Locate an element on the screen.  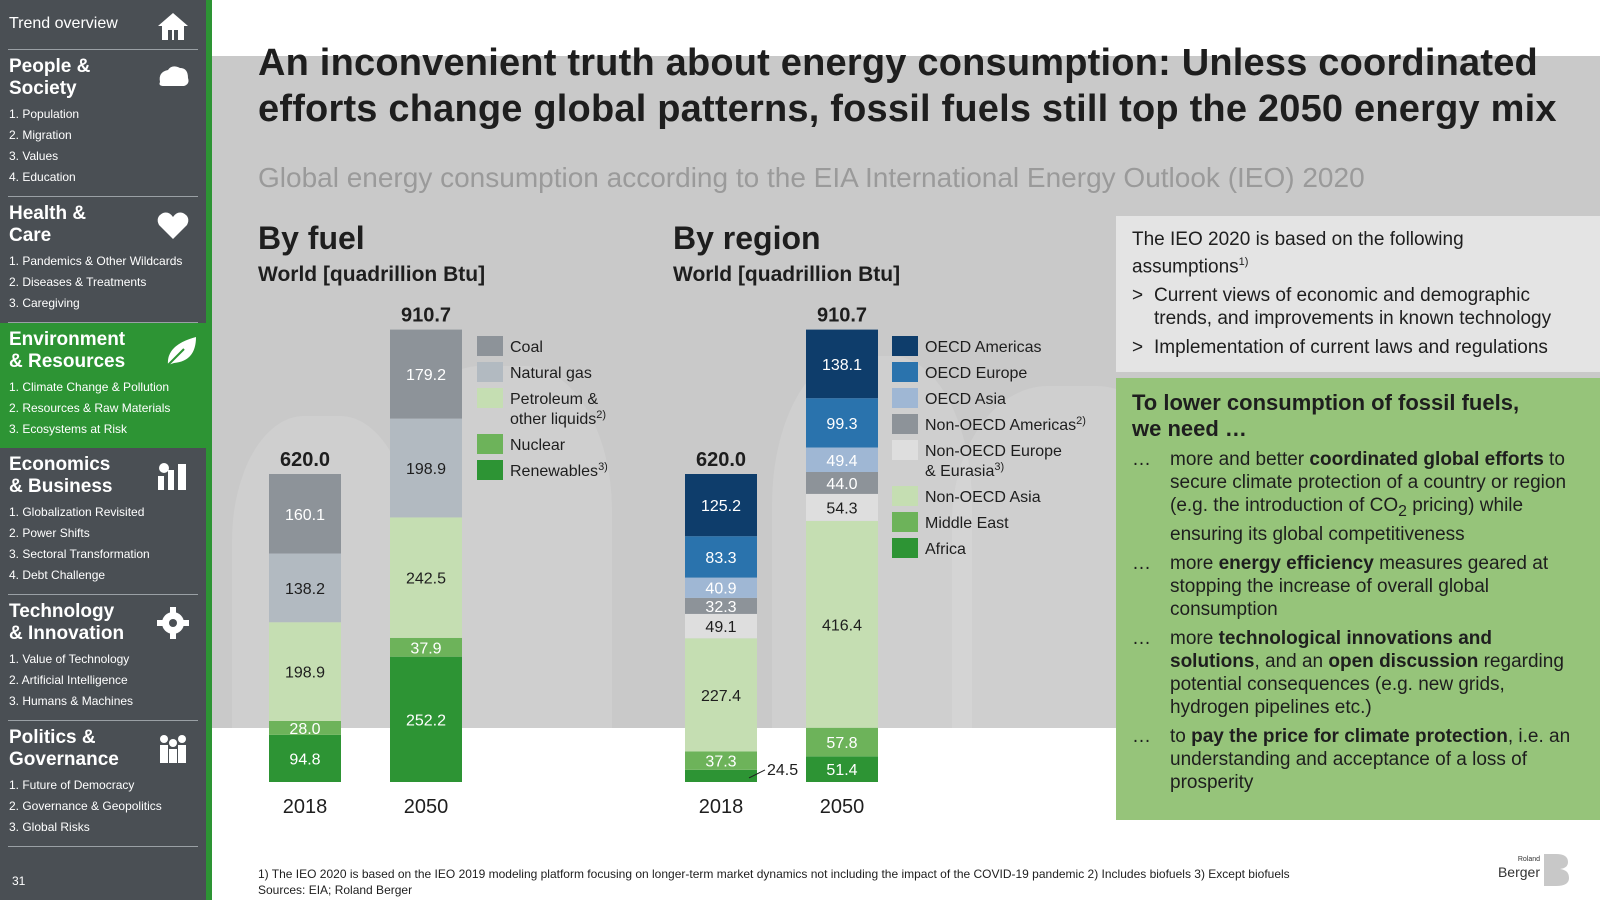
bar-value-label: 37.9 is located at coordinates (425, 648).